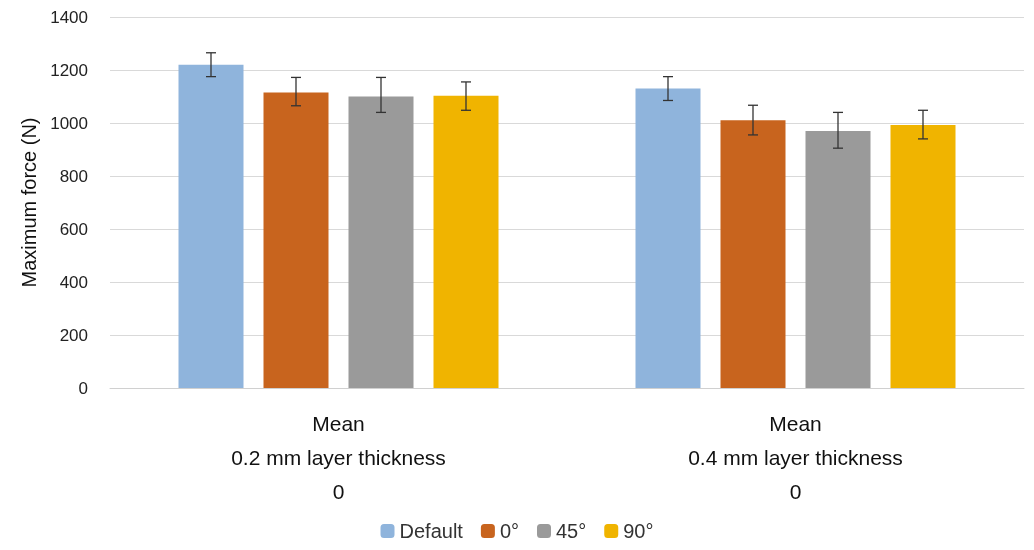 Image resolution: width=1034 pixels, height=550 pixels. I want to click on y-tick-label: 1400, so click(69, 17).